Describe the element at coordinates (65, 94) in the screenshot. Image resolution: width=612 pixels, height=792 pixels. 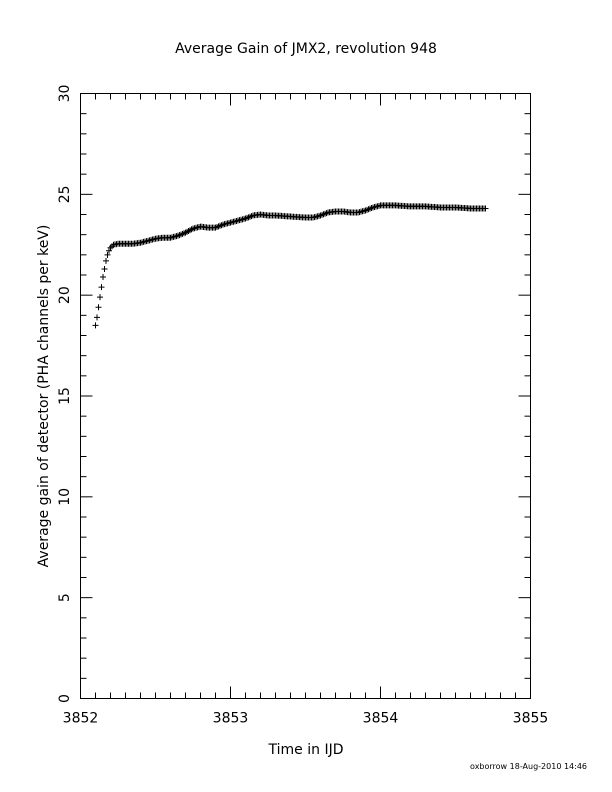
I see `y-tick-label: 30` at that location.